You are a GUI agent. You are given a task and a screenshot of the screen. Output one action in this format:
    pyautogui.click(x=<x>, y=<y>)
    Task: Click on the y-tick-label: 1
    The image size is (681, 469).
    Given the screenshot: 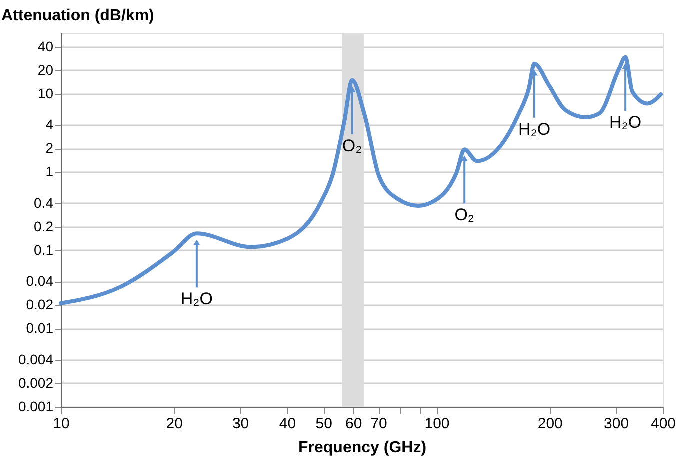 What is the action you would take?
    pyautogui.click(x=50, y=172)
    